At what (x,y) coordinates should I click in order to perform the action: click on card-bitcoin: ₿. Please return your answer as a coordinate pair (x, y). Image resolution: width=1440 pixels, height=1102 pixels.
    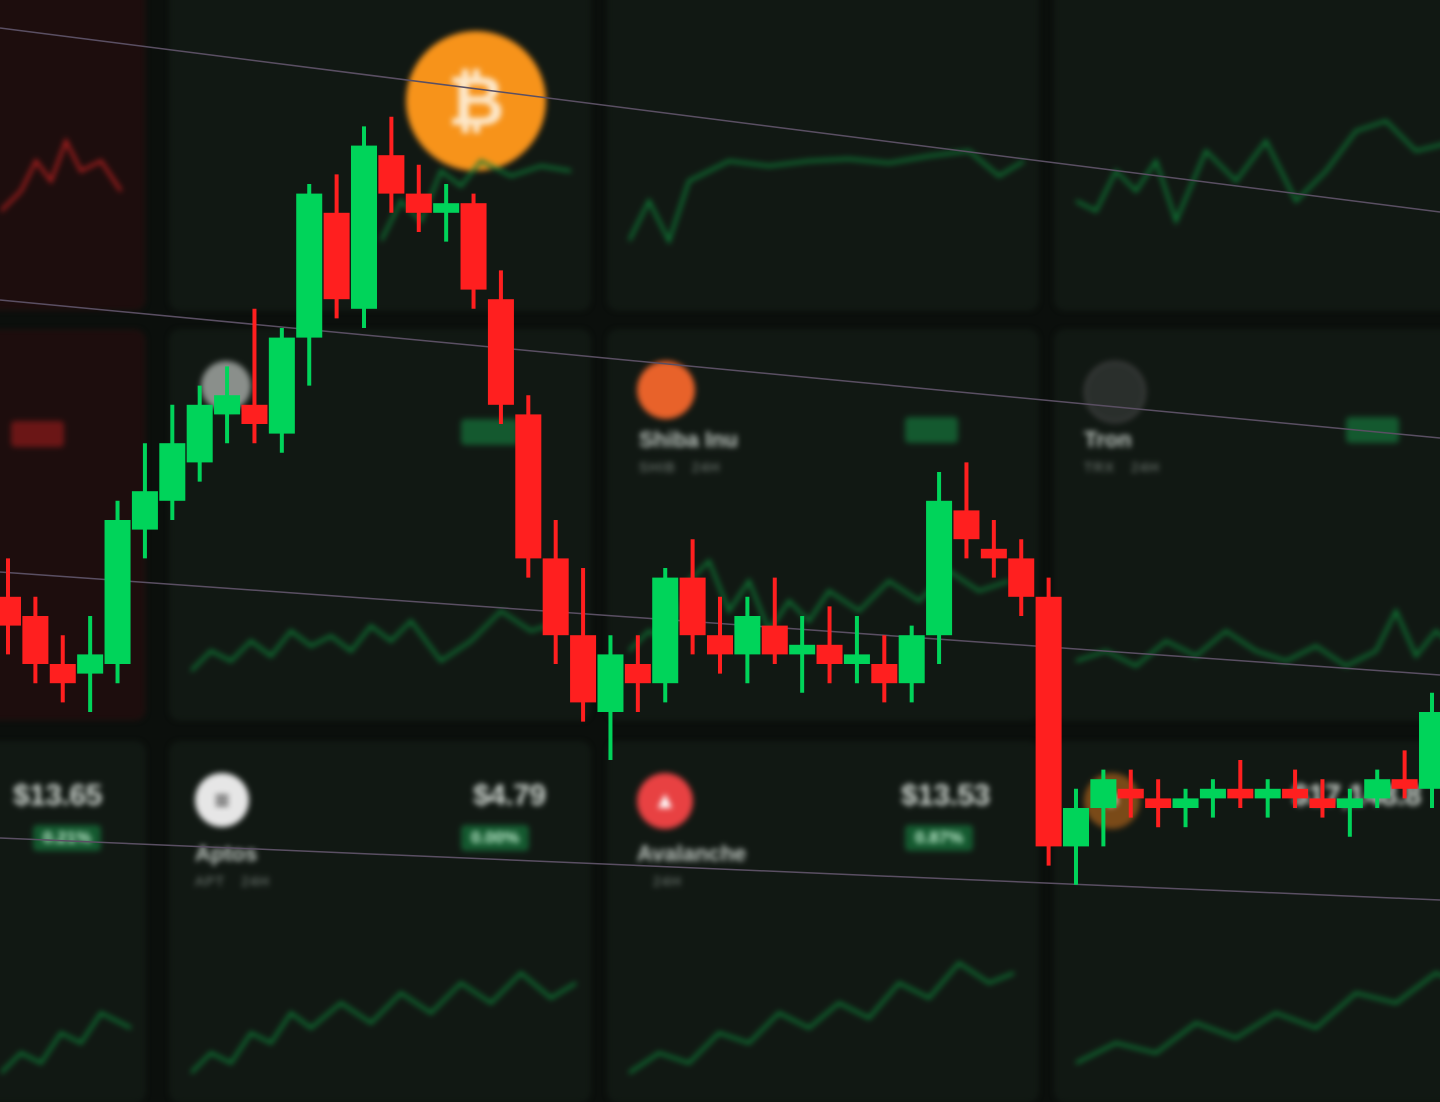
    Looking at the image, I should click on (380, 155).